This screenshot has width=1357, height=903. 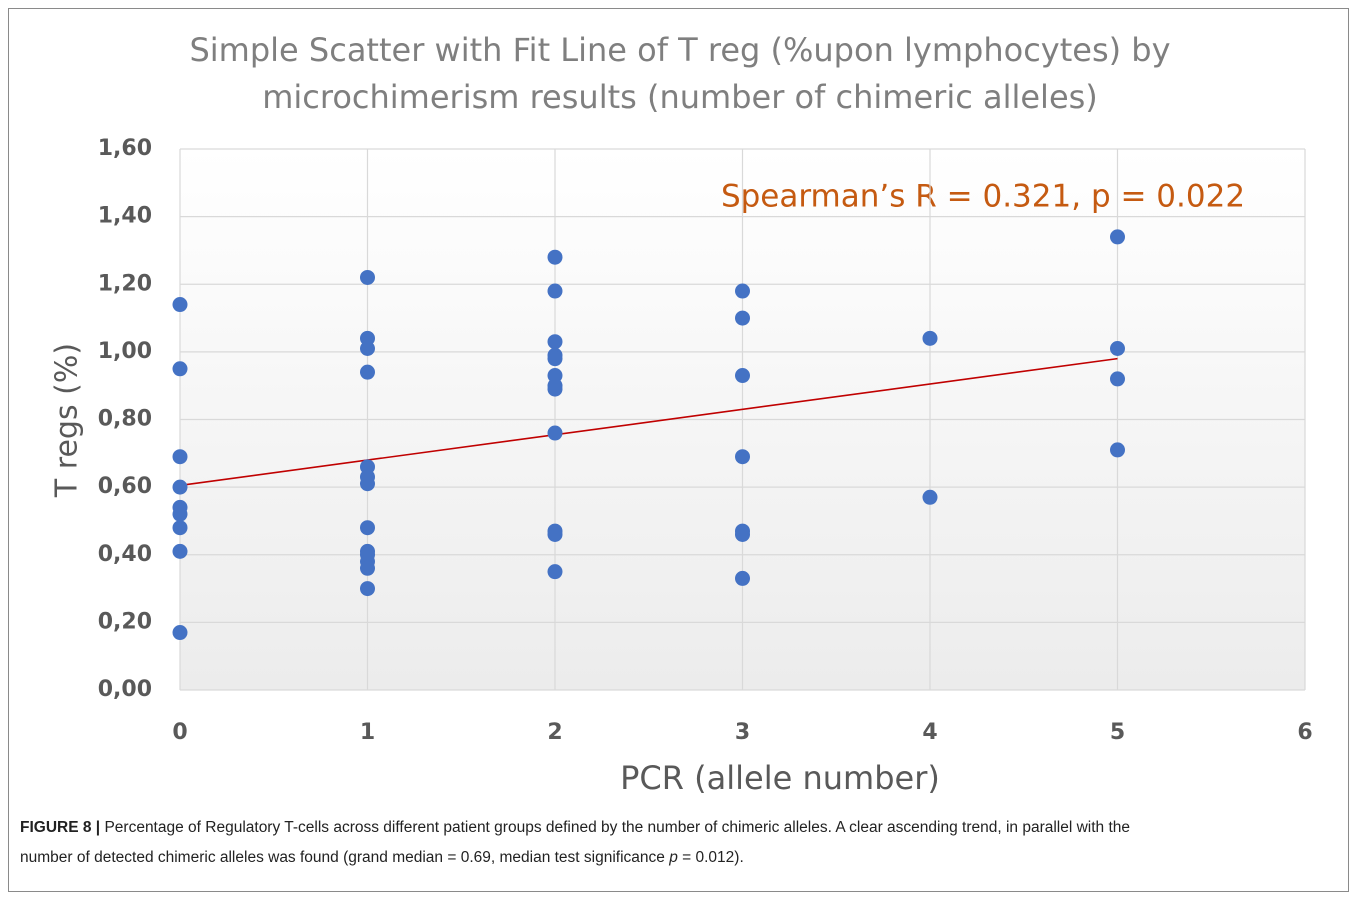 What do you see at coordinates (125, 554) in the screenshot?
I see `y-tick-label: 0,40` at bounding box center [125, 554].